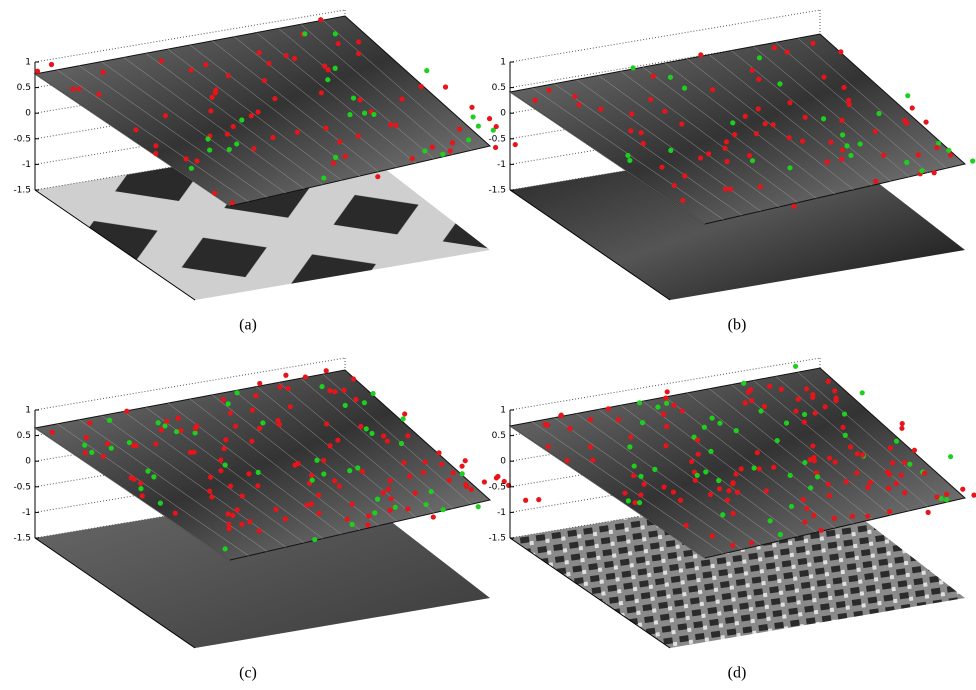  What do you see at coordinates (503, 114) in the screenshot?
I see `z-tick-label: 0` at bounding box center [503, 114].